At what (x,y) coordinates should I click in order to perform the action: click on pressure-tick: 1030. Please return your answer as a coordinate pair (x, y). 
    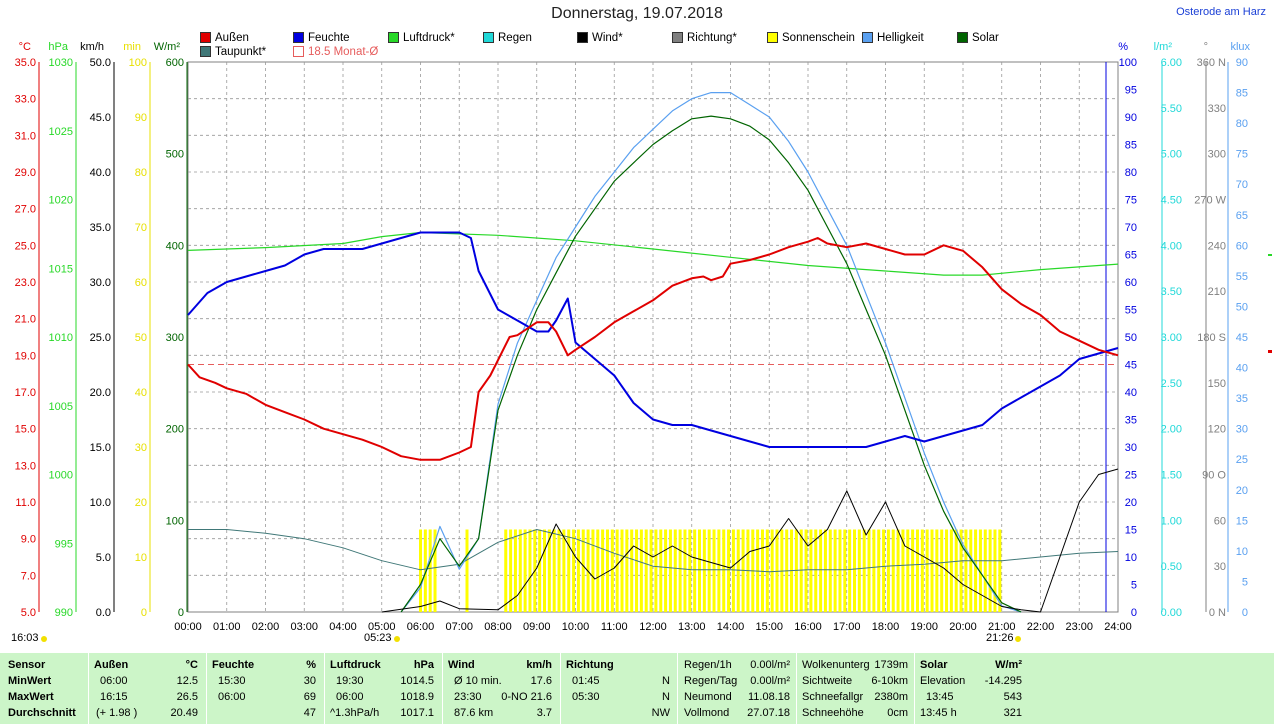
    Looking at the image, I should click on (61, 63).